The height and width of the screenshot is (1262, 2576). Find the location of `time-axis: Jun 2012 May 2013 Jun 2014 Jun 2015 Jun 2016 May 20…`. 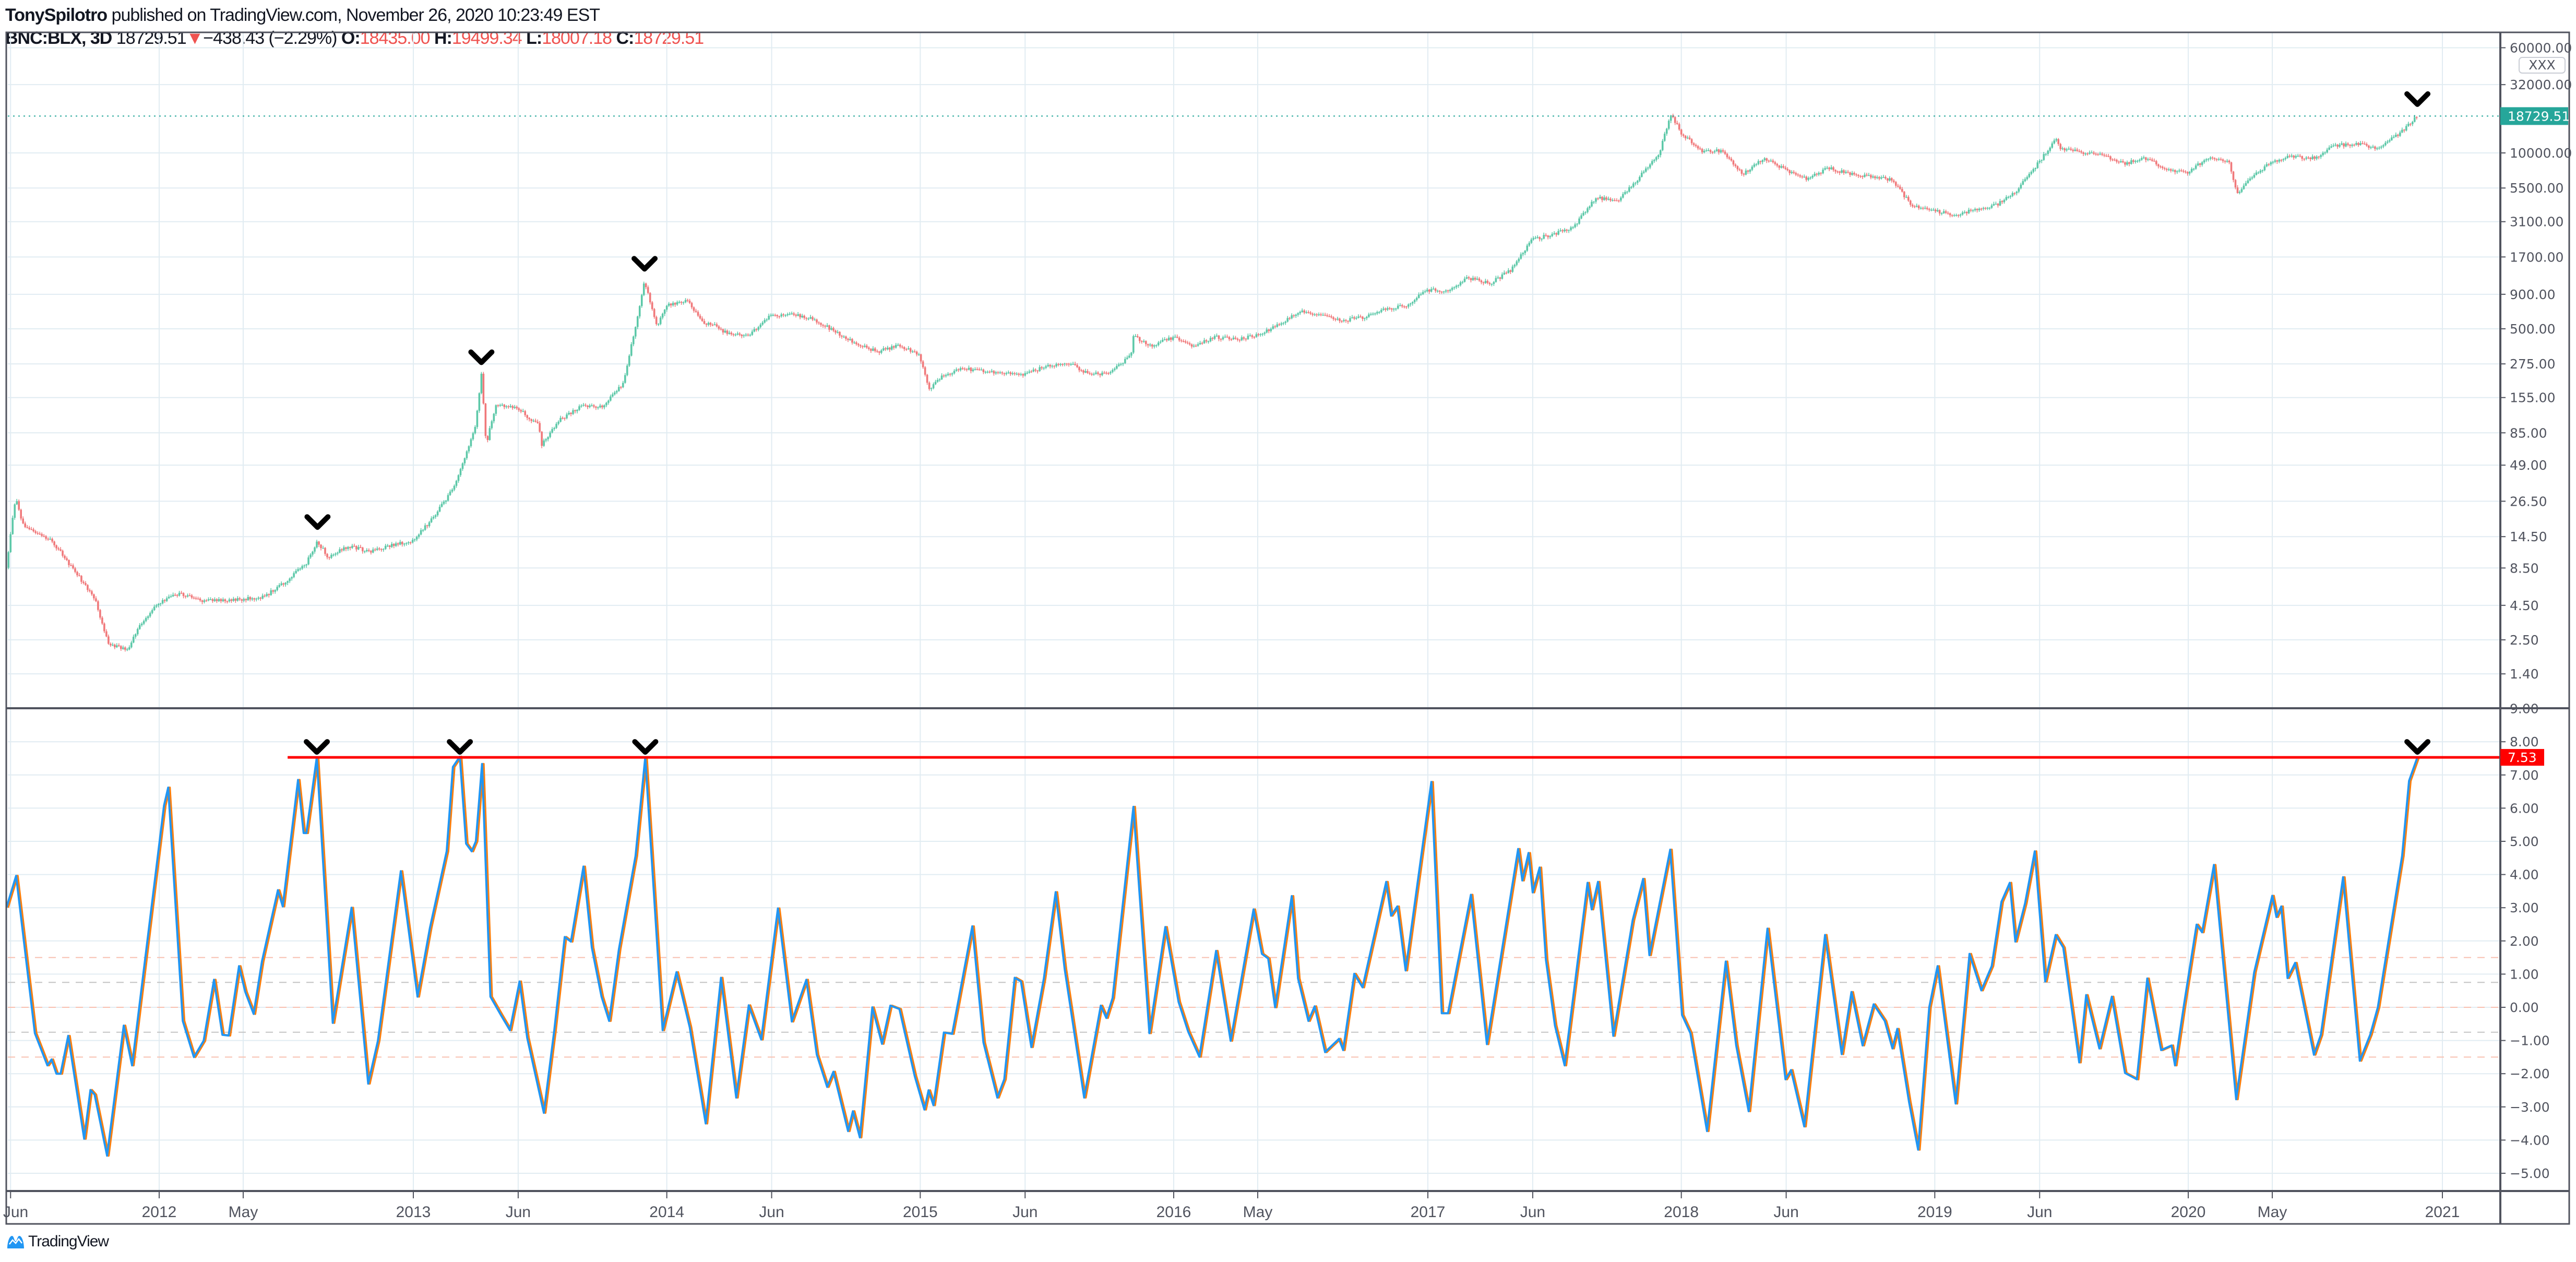

time-axis: Jun 2012 May 2013 Jun 2014 Jun 2015 Jun 2016 May 20… is located at coordinates (1231, 1206).